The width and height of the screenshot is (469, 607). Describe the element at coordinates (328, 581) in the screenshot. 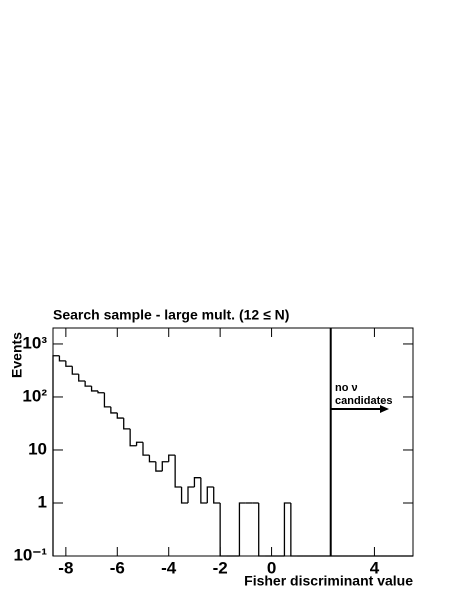

I see `x-axis-label: Fisher discriminant value` at that location.